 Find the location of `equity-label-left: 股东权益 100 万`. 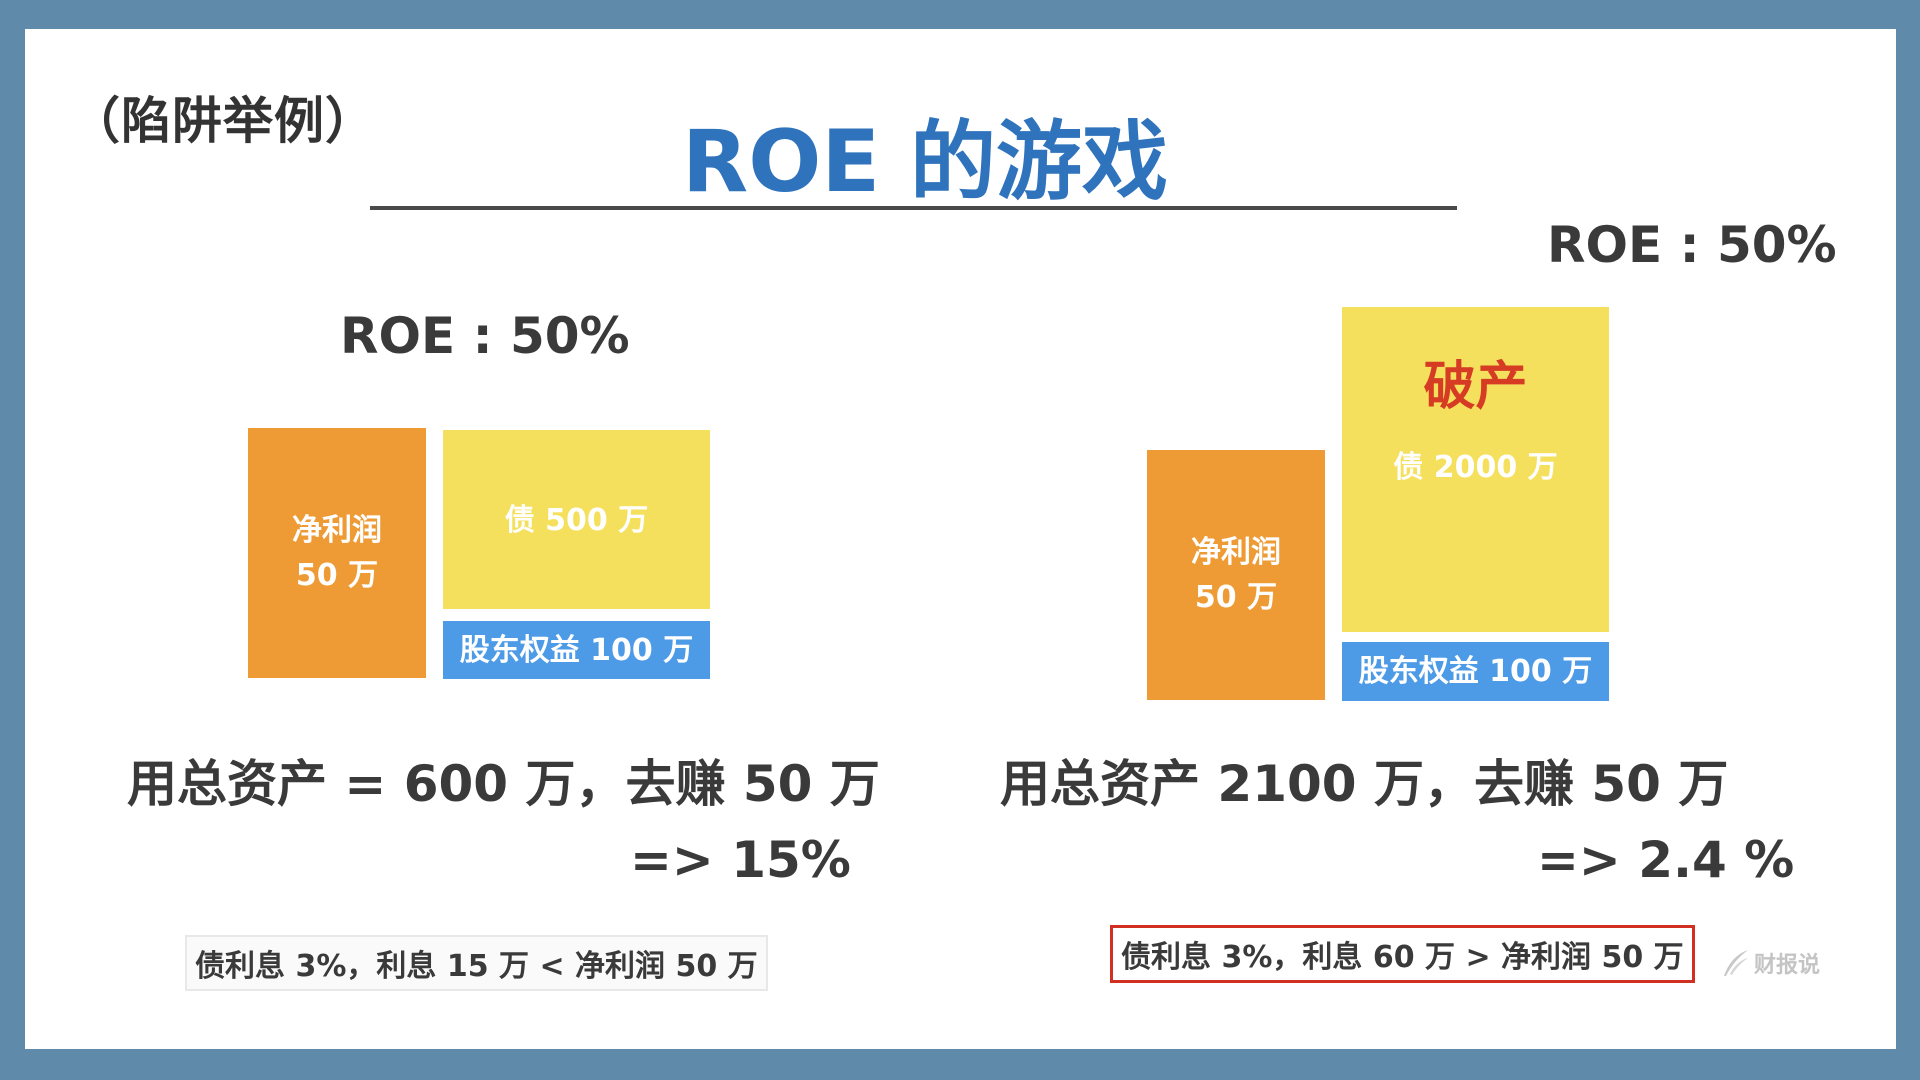

equity-label-left: 股东权益 100 万 is located at coordinates (576, 650).